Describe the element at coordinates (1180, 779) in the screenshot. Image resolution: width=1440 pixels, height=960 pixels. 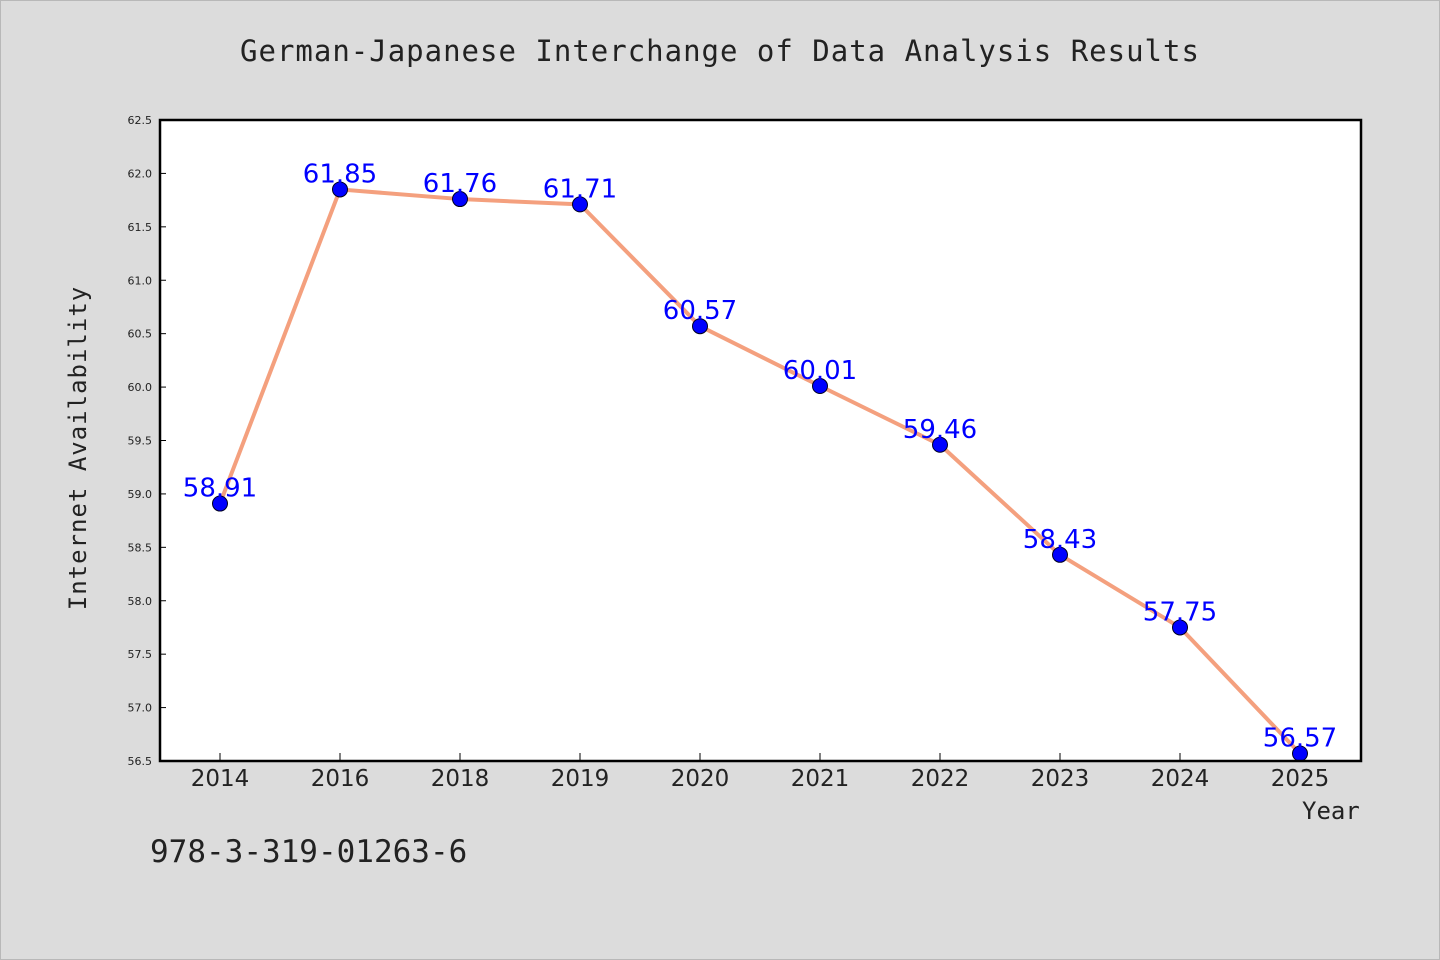
I see `x-tick-label: 2024` at that location.